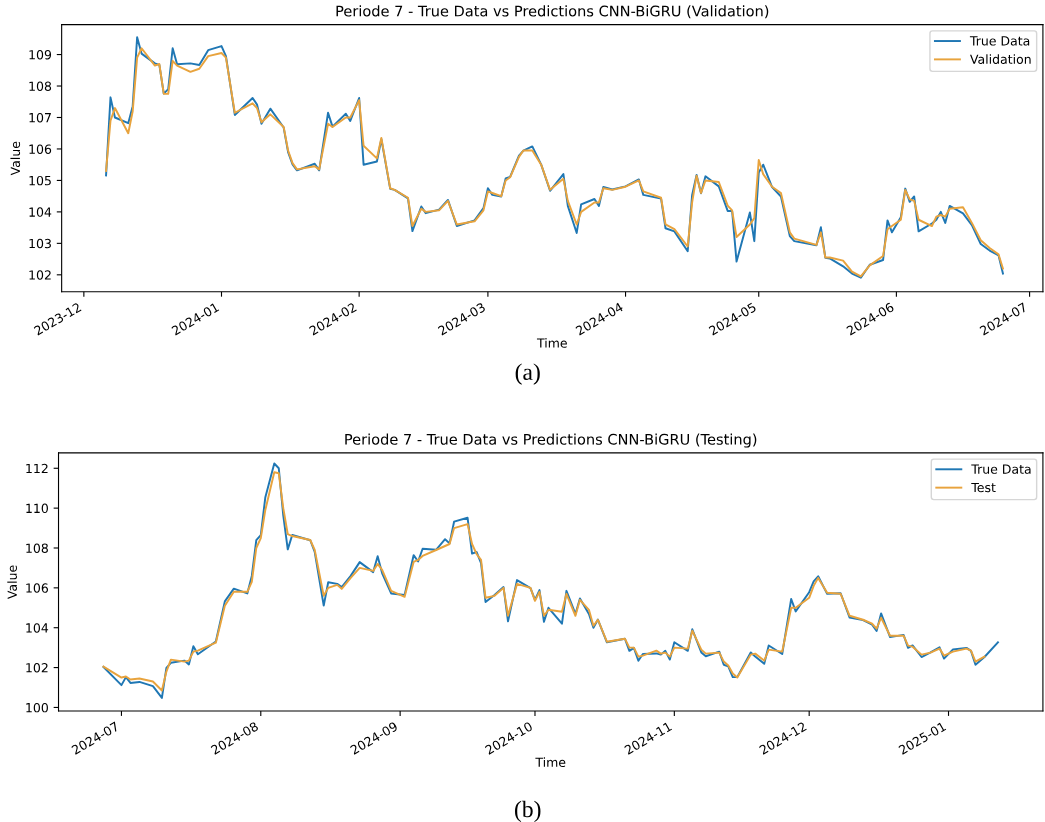  What do you see at coordinates (552, 12) in the screenshot?
I see `chart-title: Periode 7 - True Data vs Predictions CNN-BiGRU (Validation)` at bounding box center [552, 12].